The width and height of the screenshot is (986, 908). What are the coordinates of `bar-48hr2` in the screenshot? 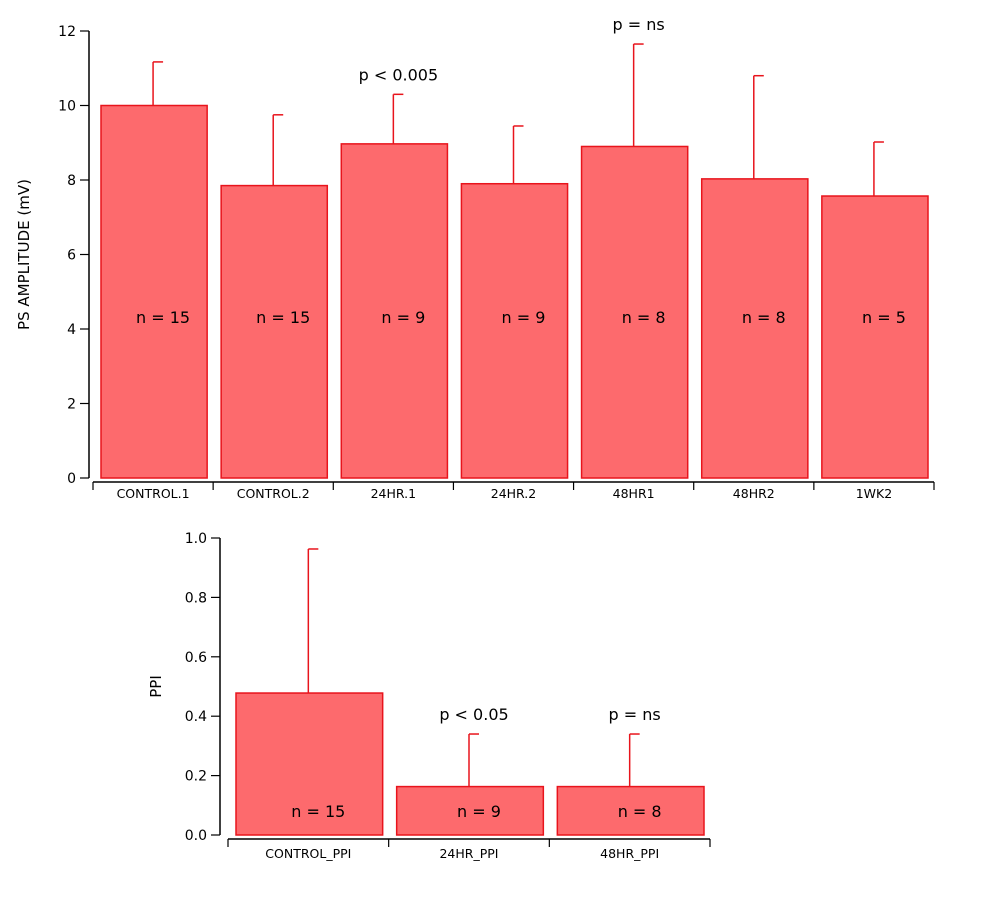 It's located at (754, 328).